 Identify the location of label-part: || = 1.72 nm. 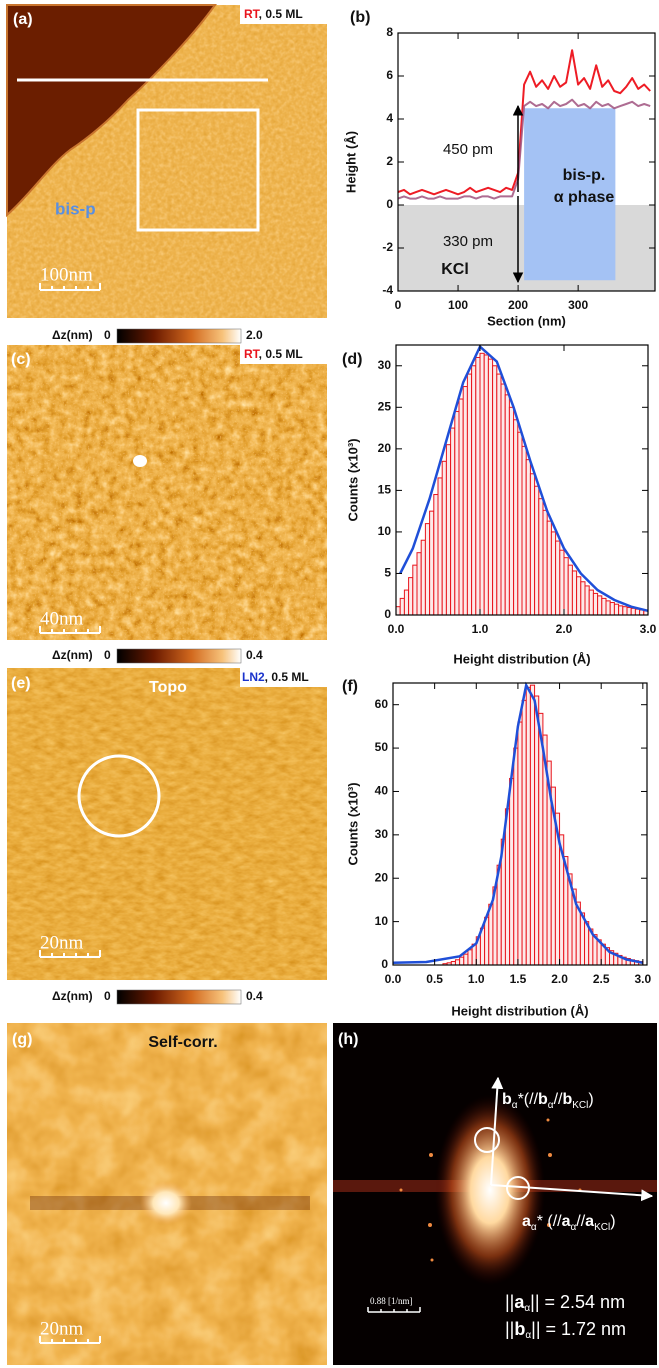
(578, 1329).